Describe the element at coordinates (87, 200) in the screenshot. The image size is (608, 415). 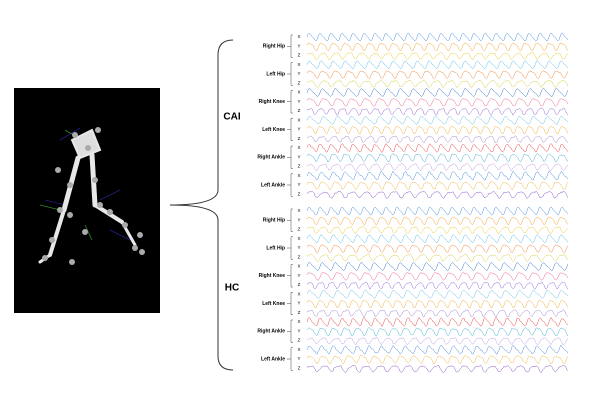
I see `skeleton-image` at that location.